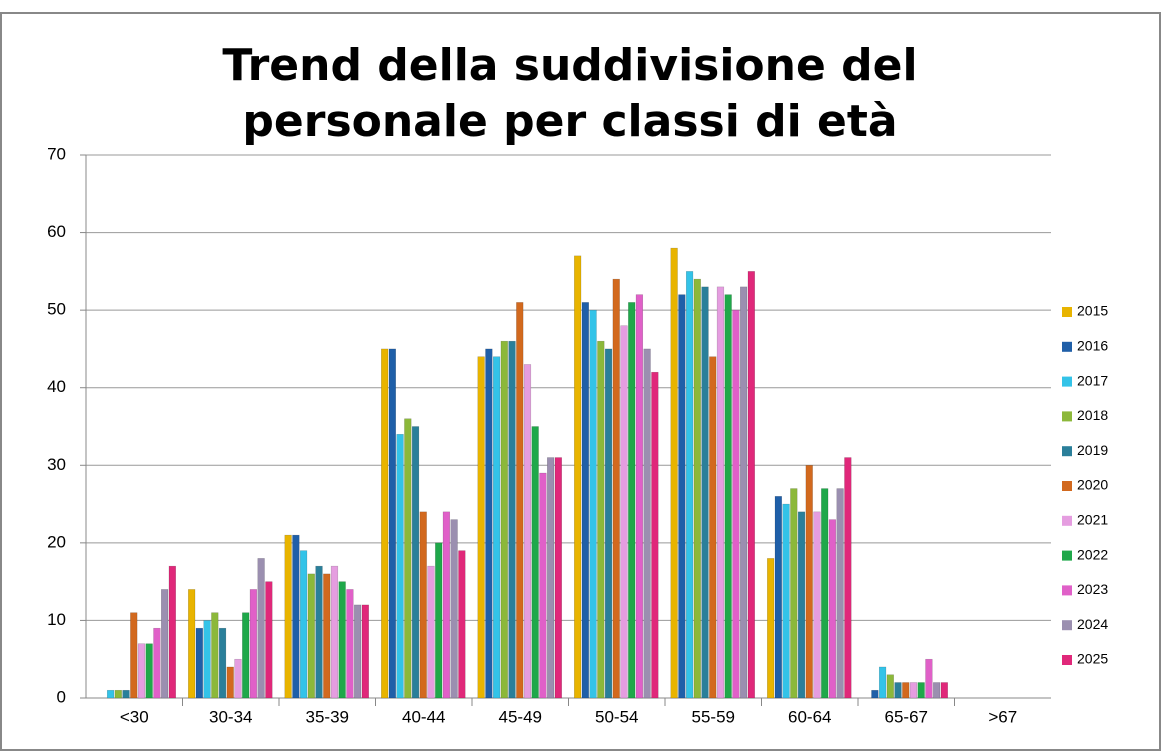 Image resolution: width=1161 pixels, height=751 pixels. Describe the element at coordinates (134, 716) in the screenshot. I see `x-tick-label: <30` at that location.